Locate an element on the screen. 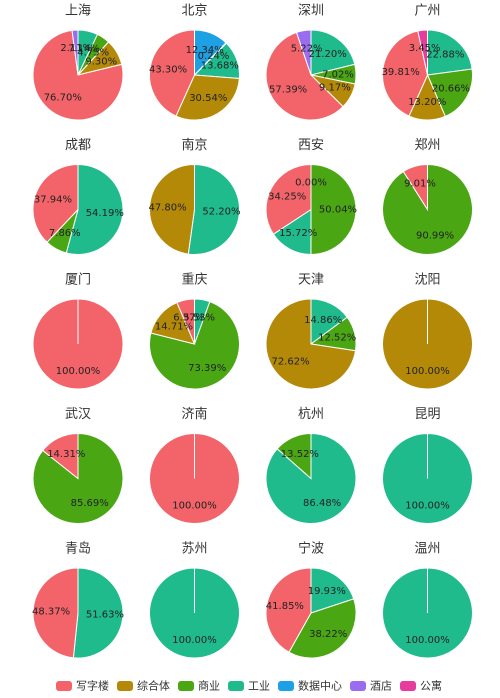  chart-title: 济南 is located at coordinates (194, 414).